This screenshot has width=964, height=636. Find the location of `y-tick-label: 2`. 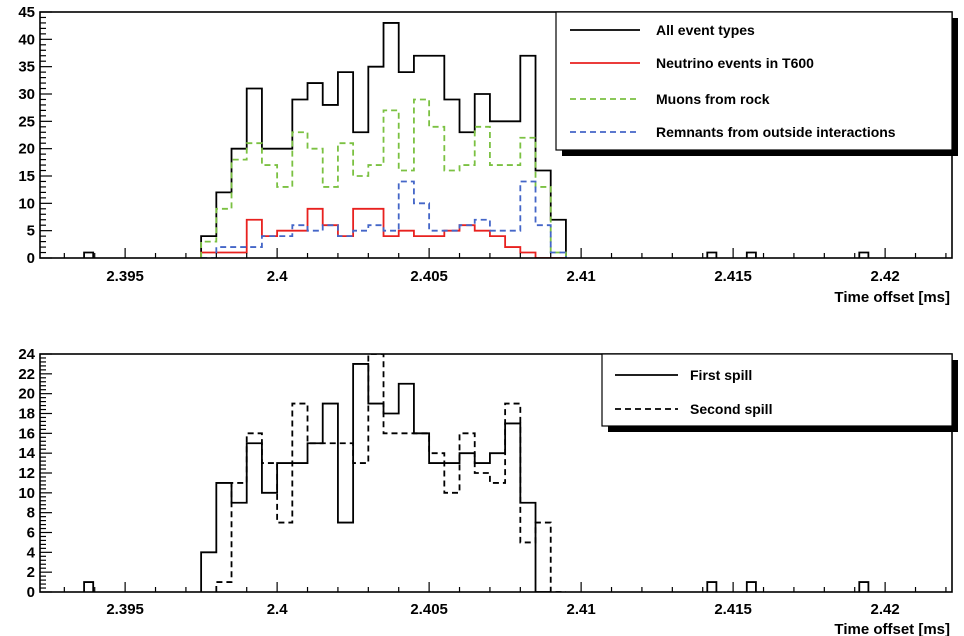

y-tick-label: 2 is located at coordinates (31, 572).